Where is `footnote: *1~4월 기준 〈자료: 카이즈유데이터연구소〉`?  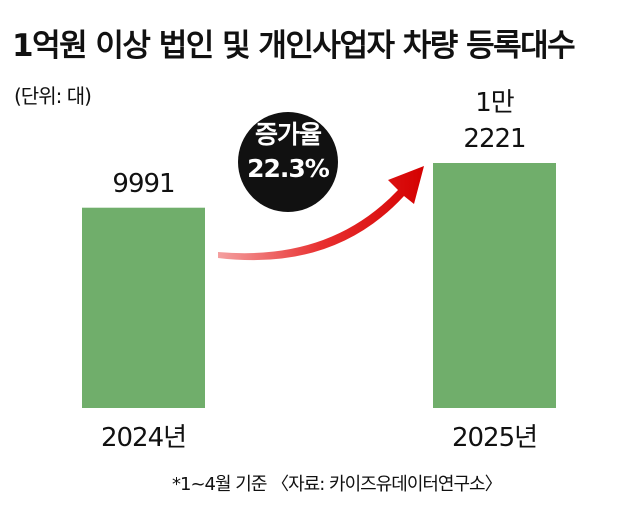 footnote: *1~4월 기준 〈자료: 카이즈유데이터연구소〉 is located at coordinates (337, 484).